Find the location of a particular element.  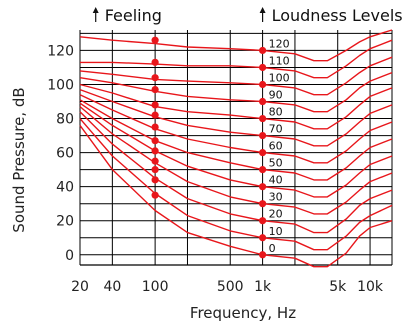

x-tick-label: 40 is located at coordinates (112, 287).